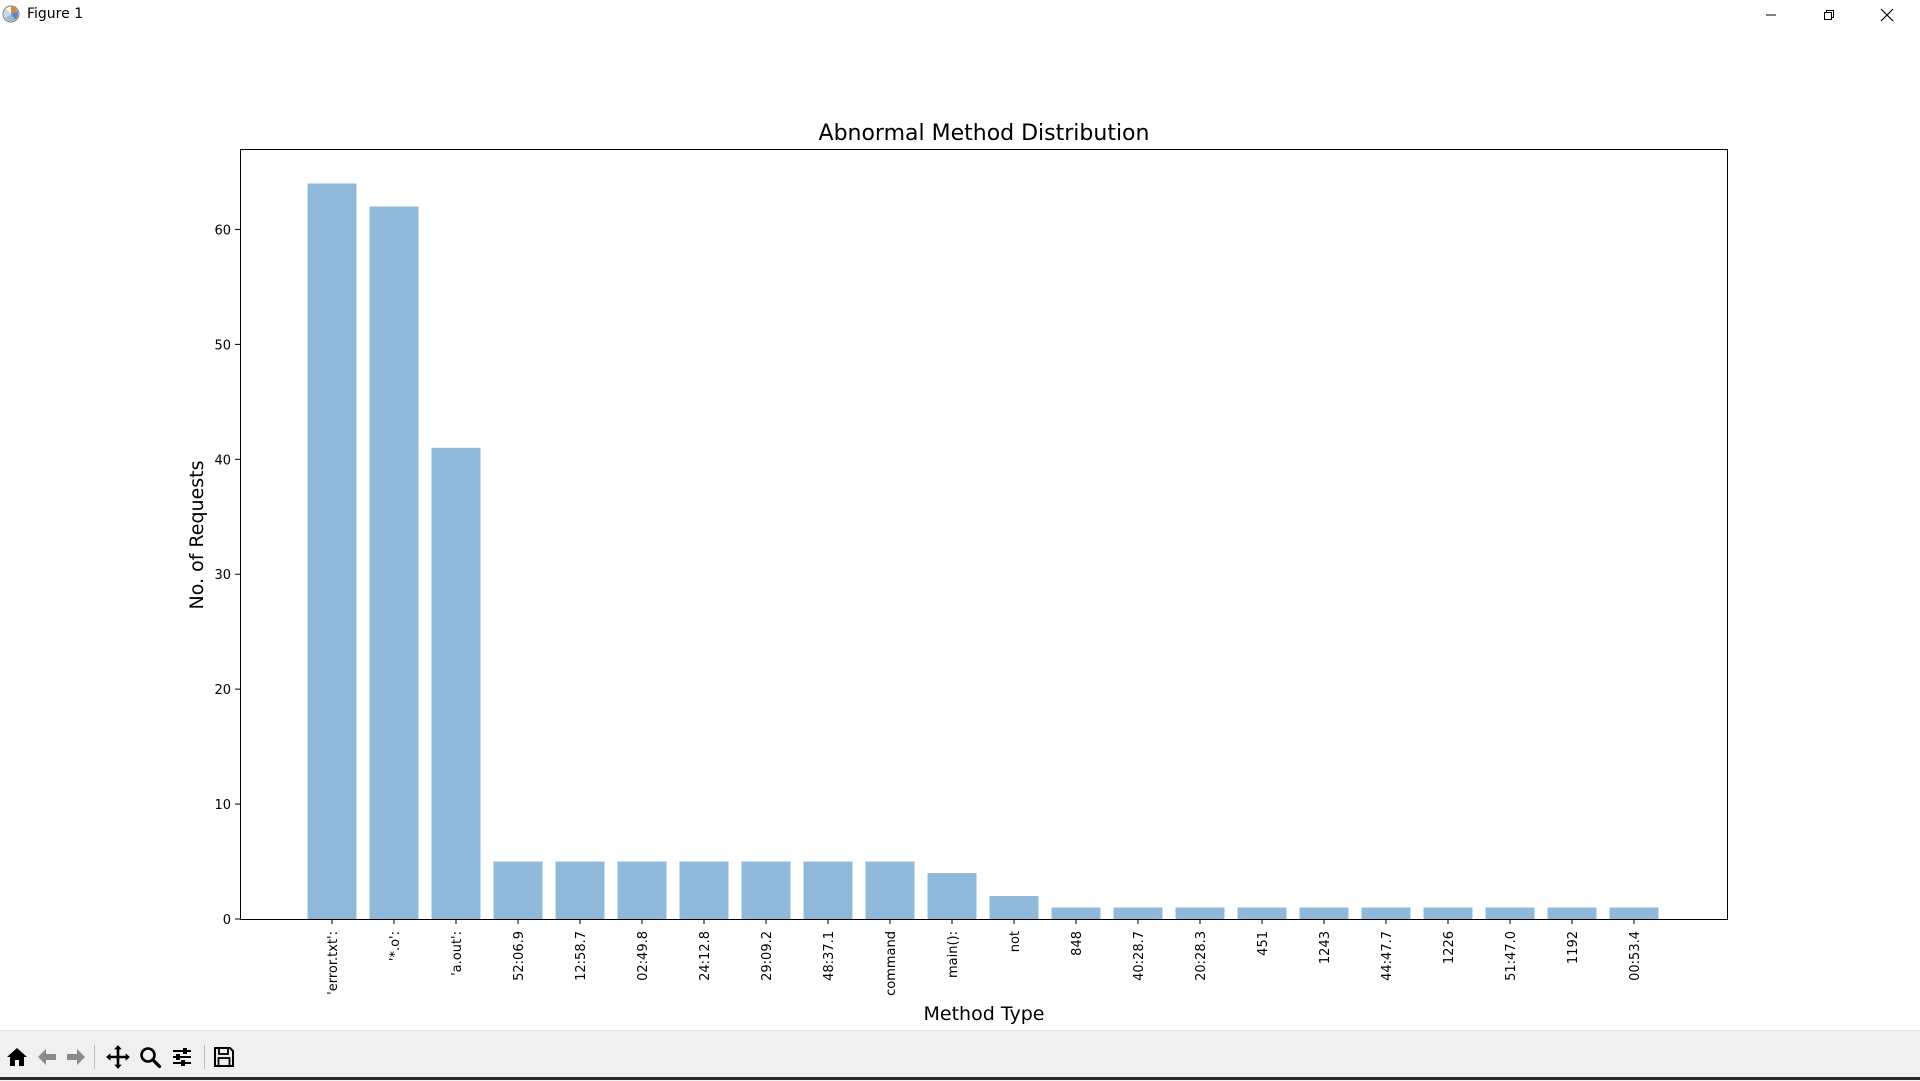  I want to click on y-tick-label: 10, so click(222, 805).